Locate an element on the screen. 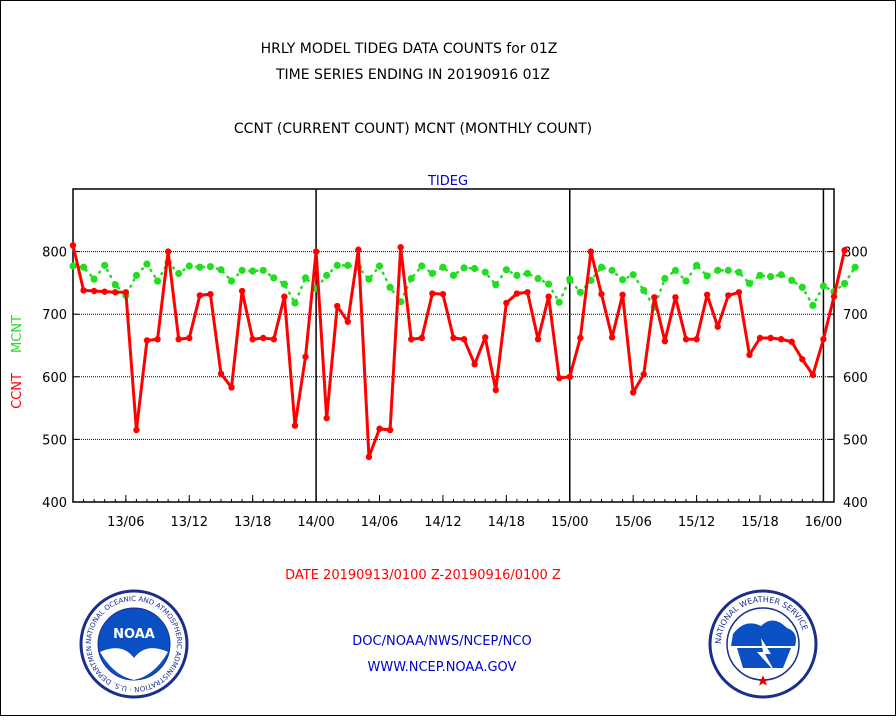 The height and width of the screenshot is (720, 896). y-tick-label-left: 600 is located at coordinates (54, 378).